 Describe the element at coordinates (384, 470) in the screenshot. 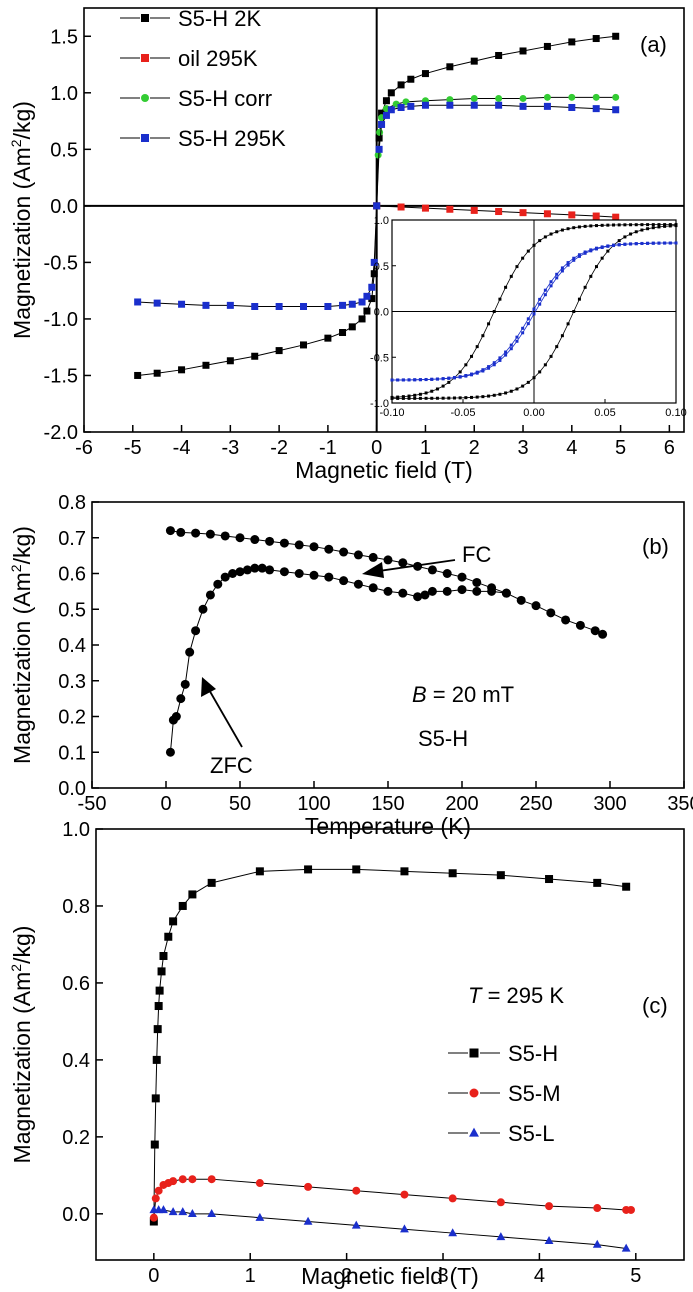

I see `a-xlabel: Magnetic field (T)` at that location.